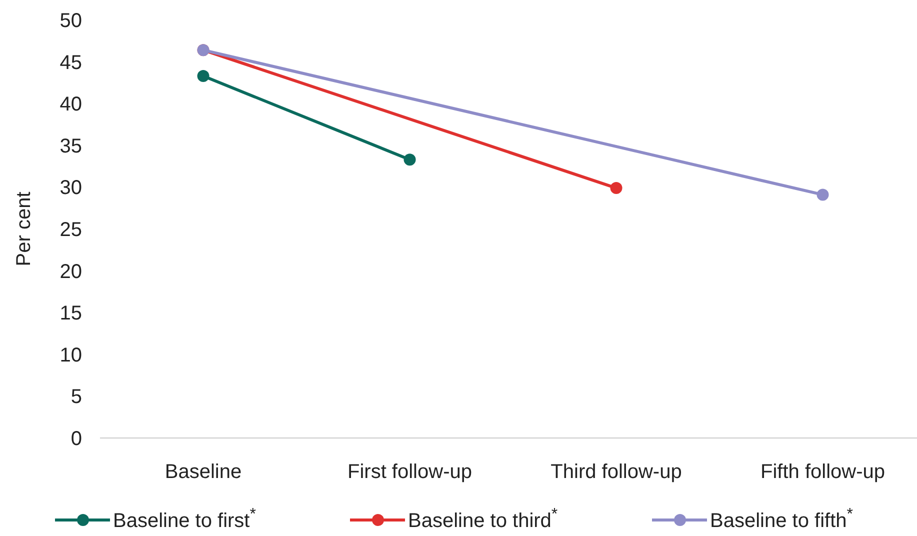 The image size is (917, 536). Describe the element at coordinates (71, 188) in the screenshot. I see `y-tick-label: 30` at that location.